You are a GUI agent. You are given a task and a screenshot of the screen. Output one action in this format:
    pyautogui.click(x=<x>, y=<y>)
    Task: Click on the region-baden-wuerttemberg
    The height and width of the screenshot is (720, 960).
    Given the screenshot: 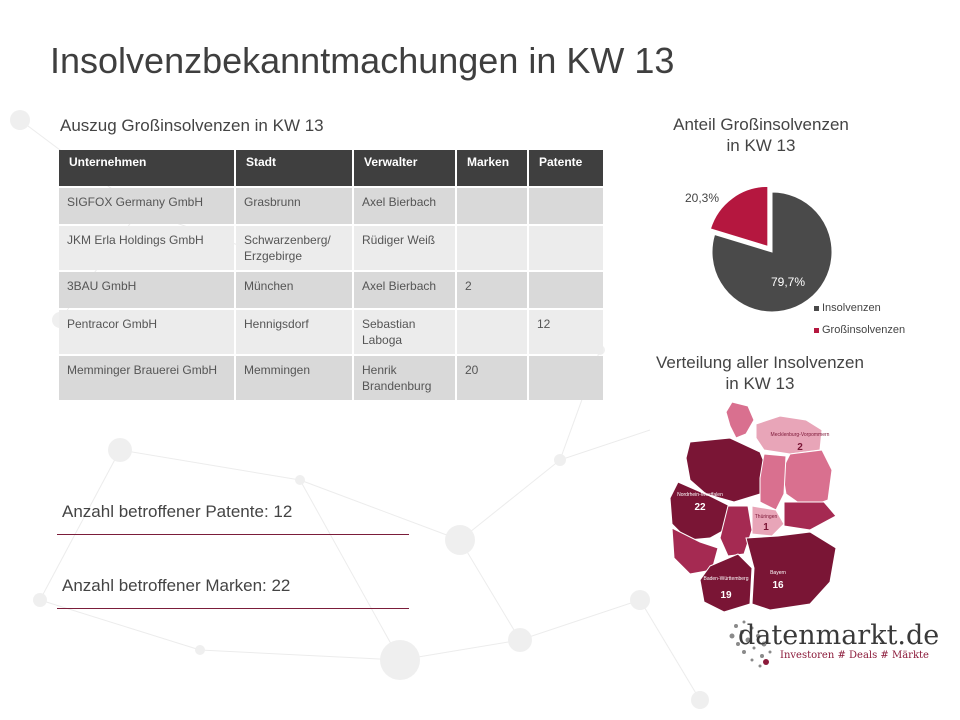 What is the action you would take?
    pyautogui.click(x=726, y=583)
    